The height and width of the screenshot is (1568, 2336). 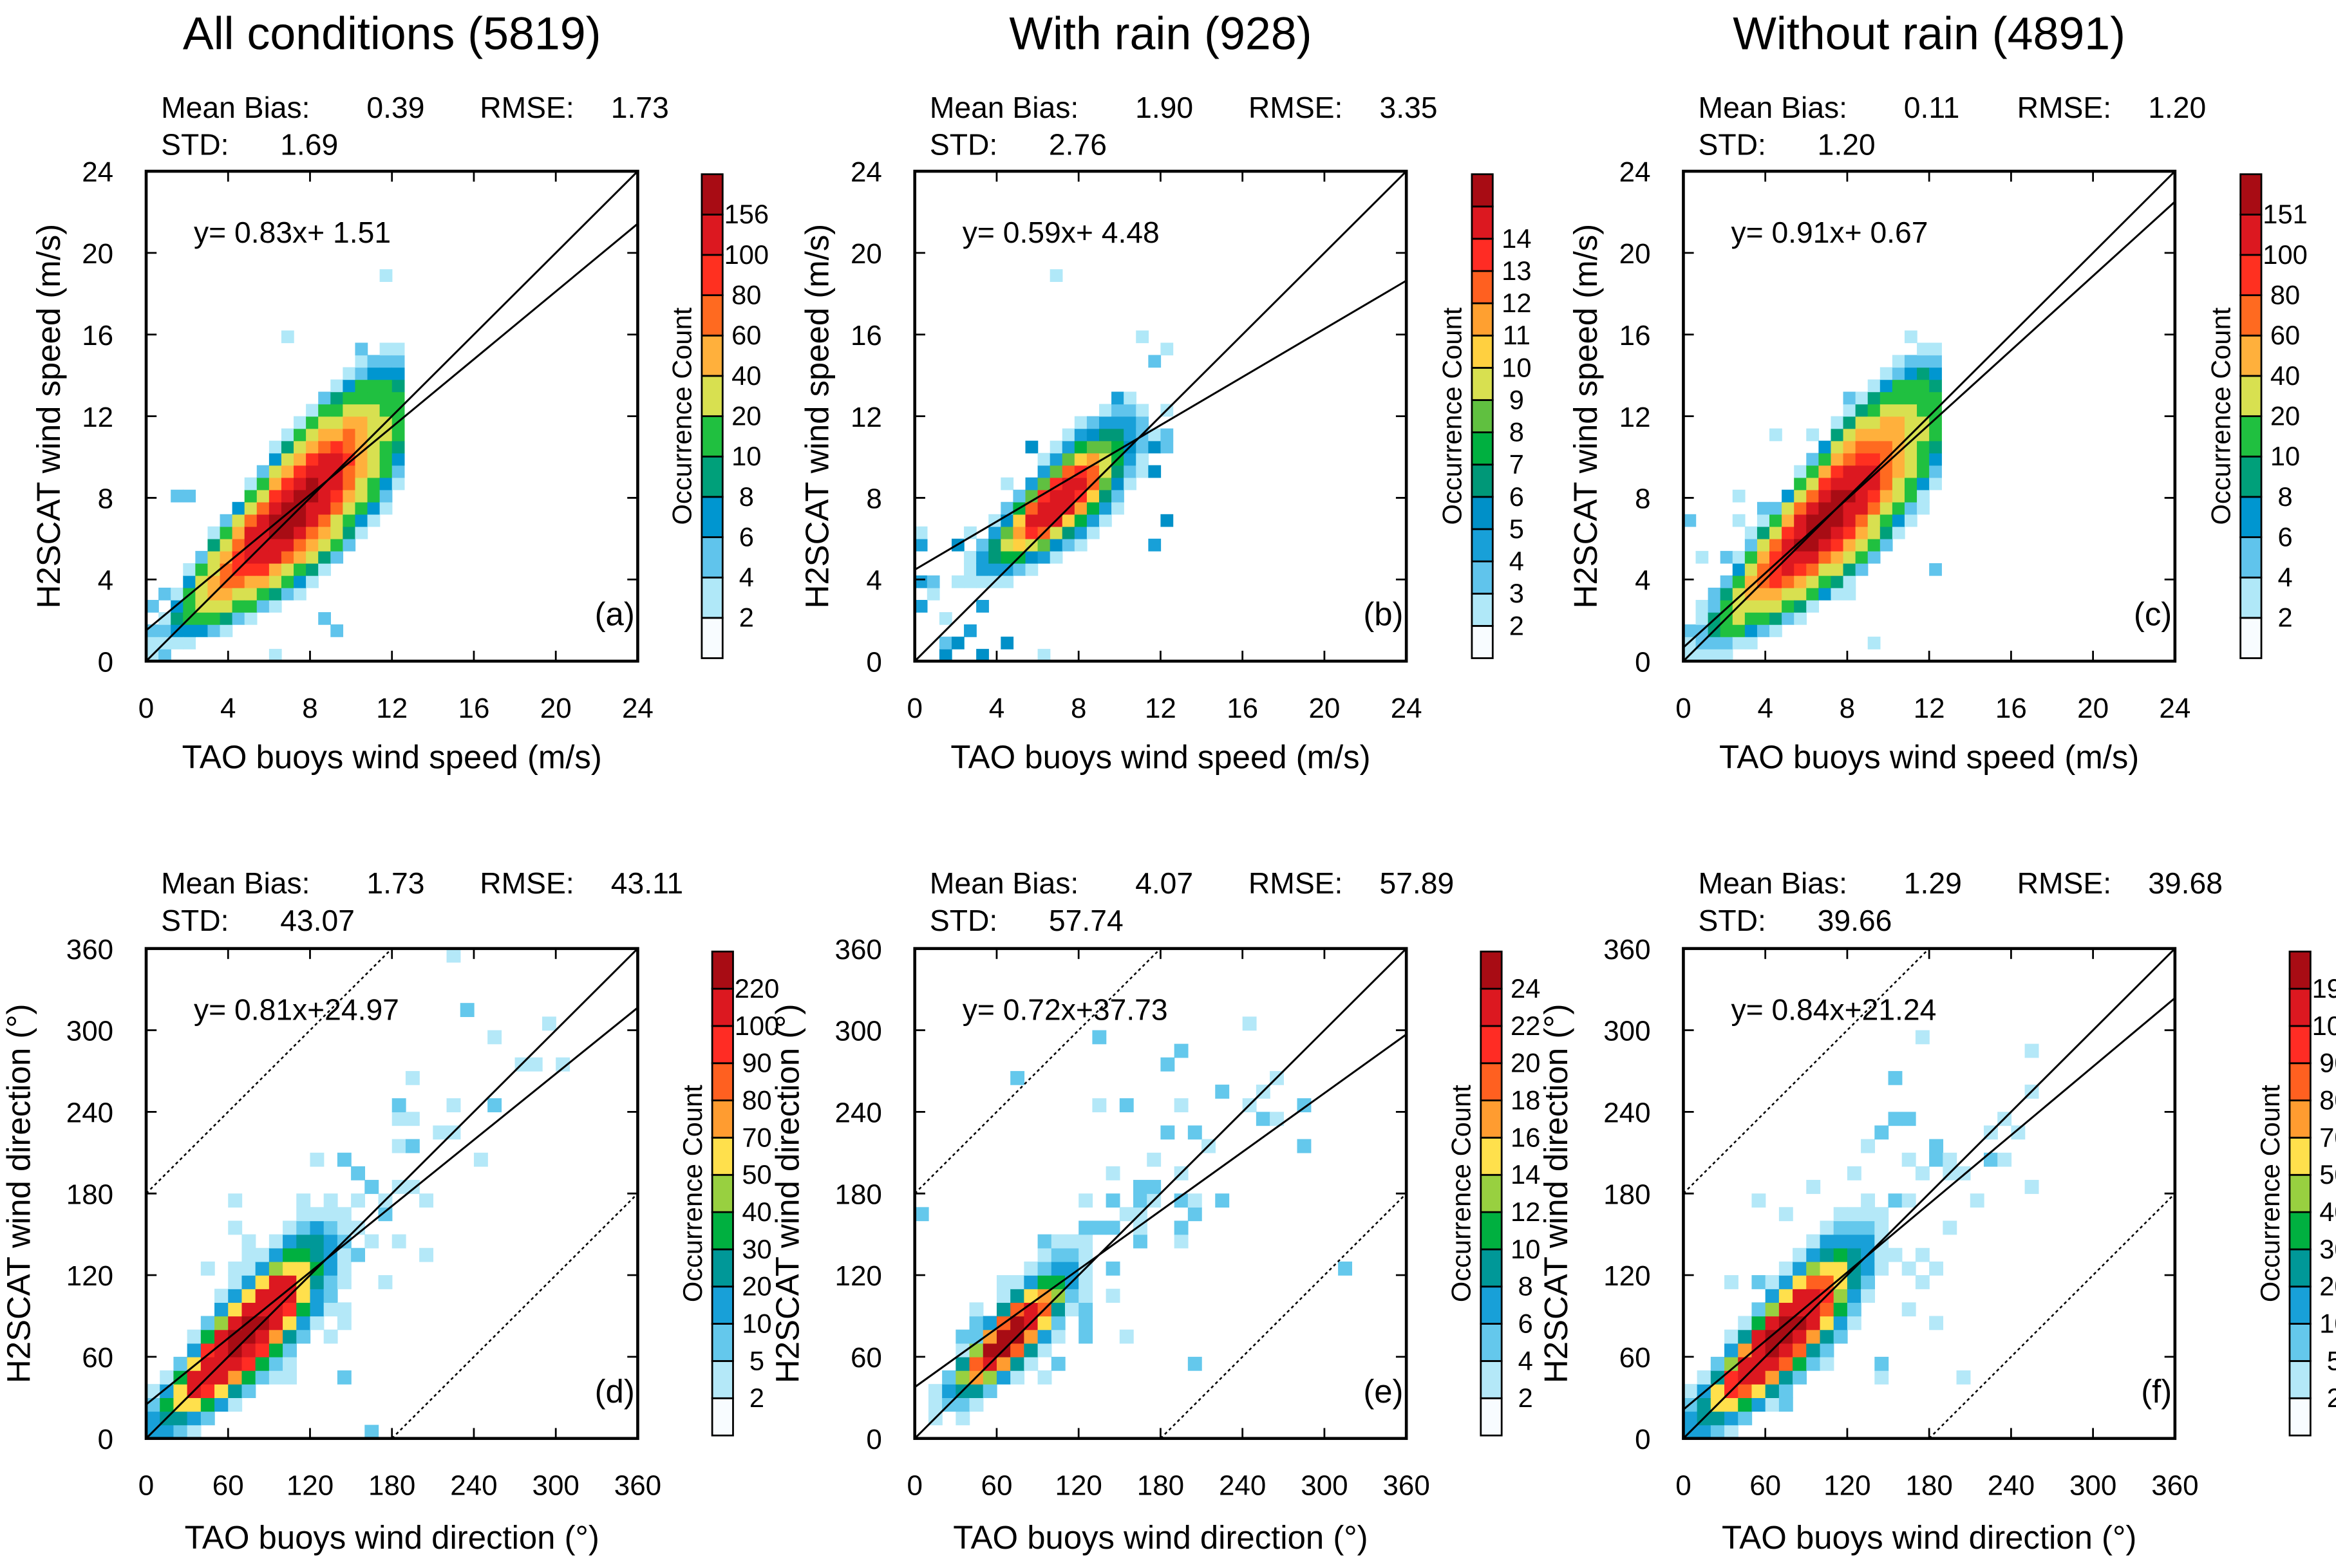 What do you see at coordinates (2327, 1286) in the screenshot?
I see `colorbar-tick-label: 20` at bounding box center [2327, 1286].